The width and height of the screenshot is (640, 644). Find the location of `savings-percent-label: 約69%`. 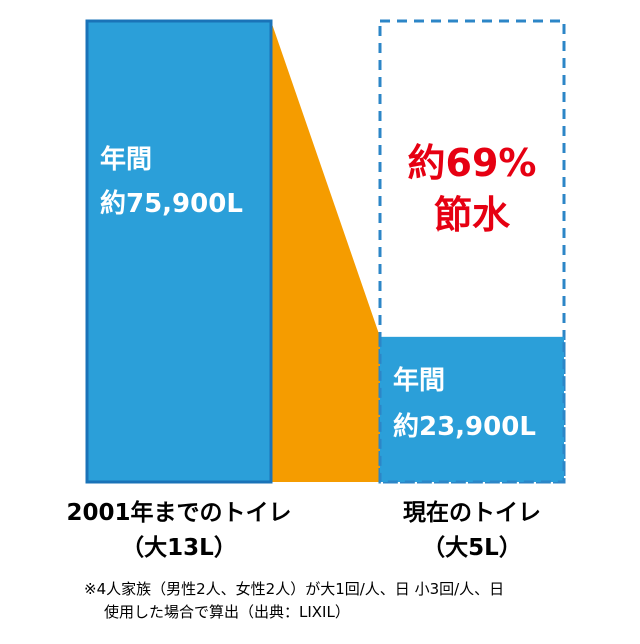

savings-percent-label: 約69% is located at coordinates (472, 163).